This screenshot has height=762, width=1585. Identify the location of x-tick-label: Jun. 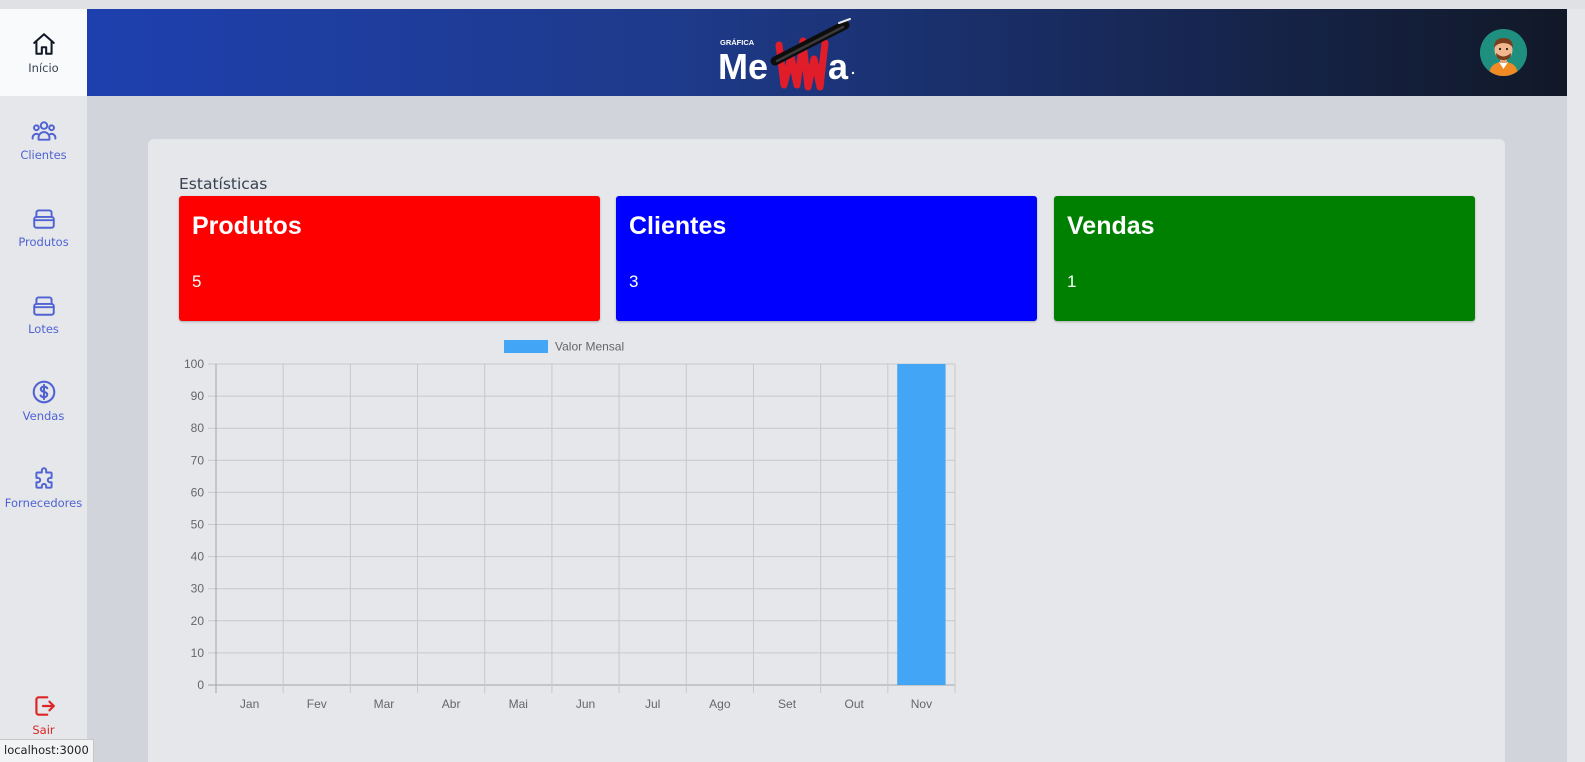
(585, 704).